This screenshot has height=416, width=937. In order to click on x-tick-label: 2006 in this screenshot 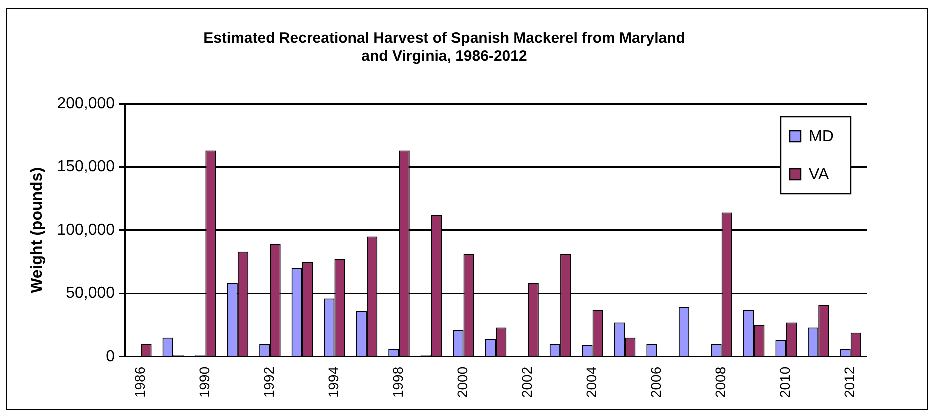, I will do `click(656, 382)`.